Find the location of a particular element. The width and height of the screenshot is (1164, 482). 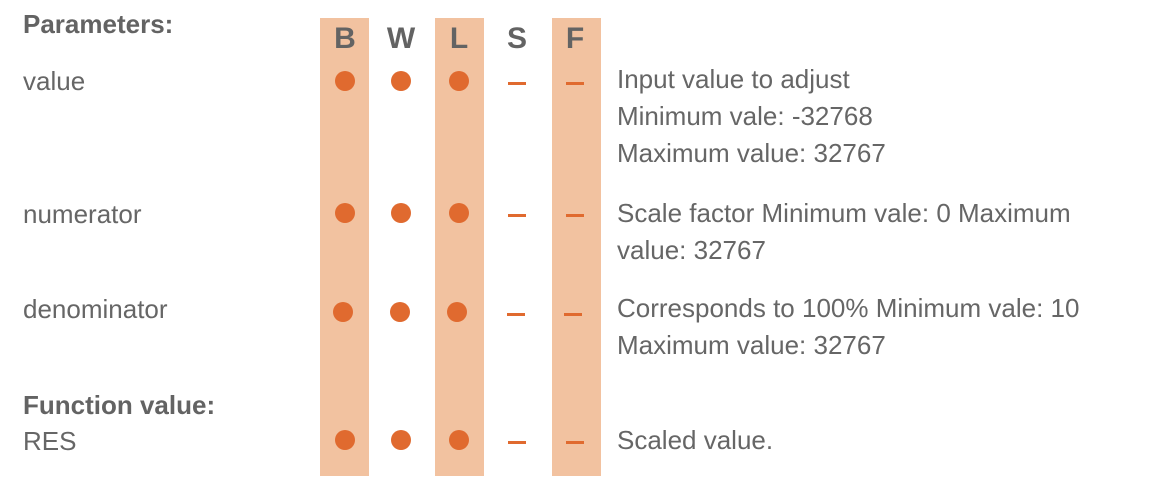

column-header-l: L is located at coordinates (459, 38).